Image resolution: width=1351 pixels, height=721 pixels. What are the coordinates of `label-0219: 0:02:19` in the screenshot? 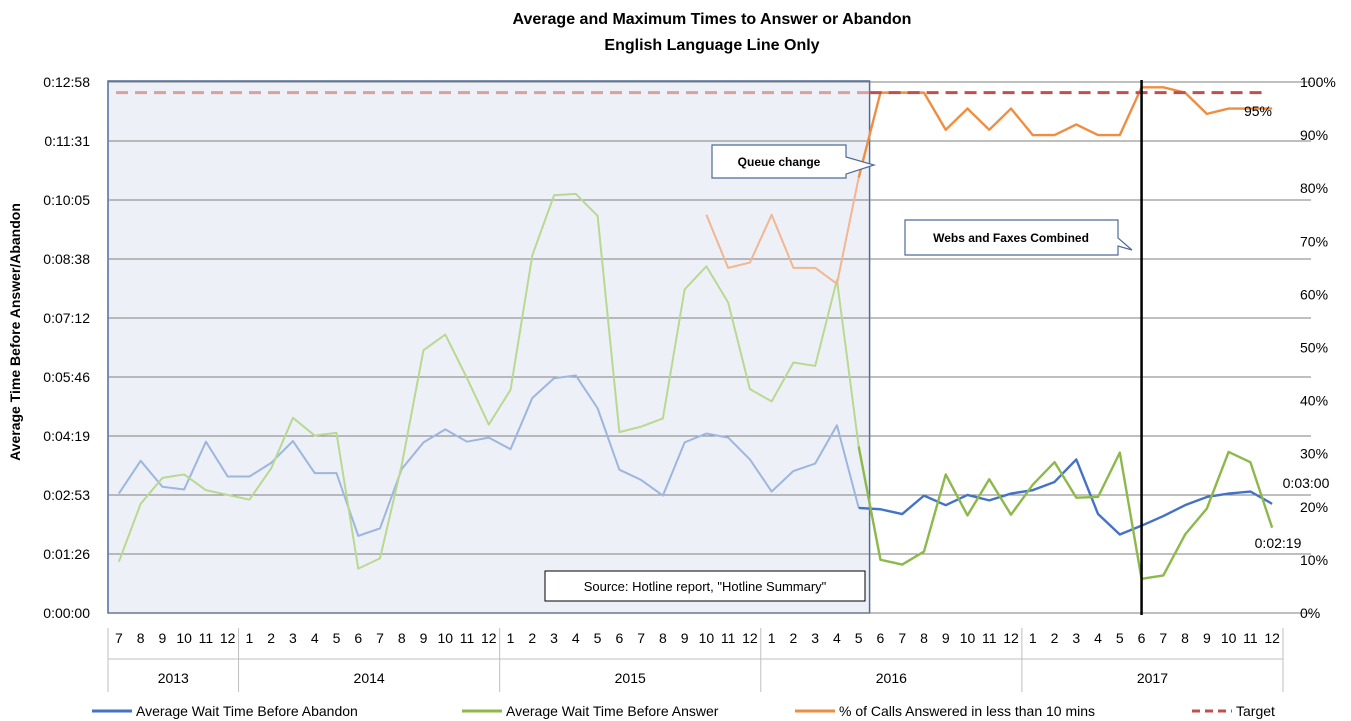 It's located at (1278, 543).